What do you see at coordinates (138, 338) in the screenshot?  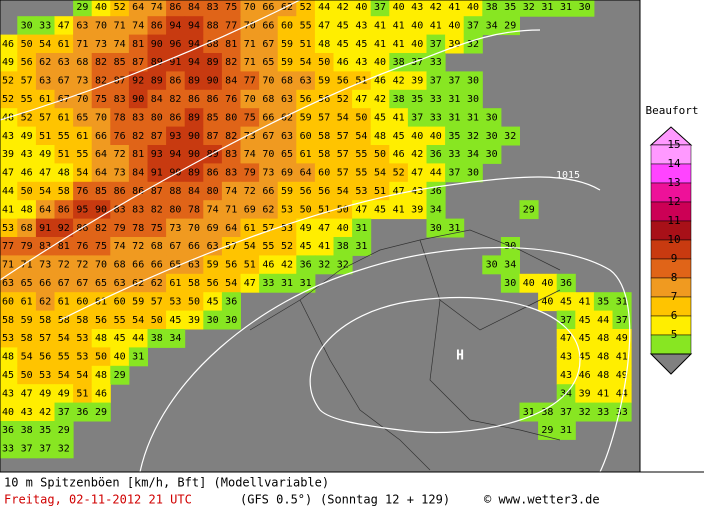 I see `wind-value: 44` at bounding box center [138, 338].